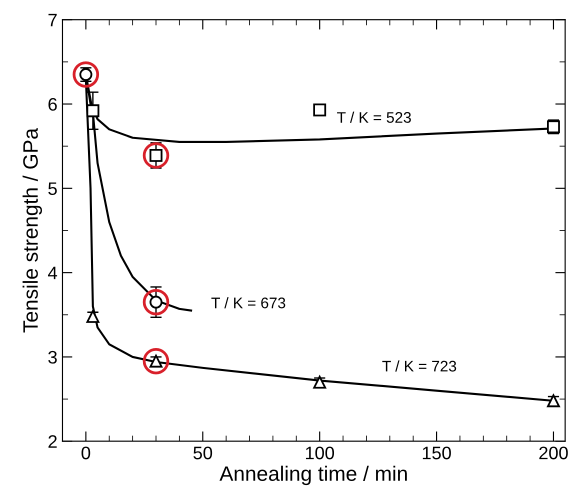 The height and width of the screenshot is (493, 568). I want to click on y-tick-label: 5, so click(52, 189).